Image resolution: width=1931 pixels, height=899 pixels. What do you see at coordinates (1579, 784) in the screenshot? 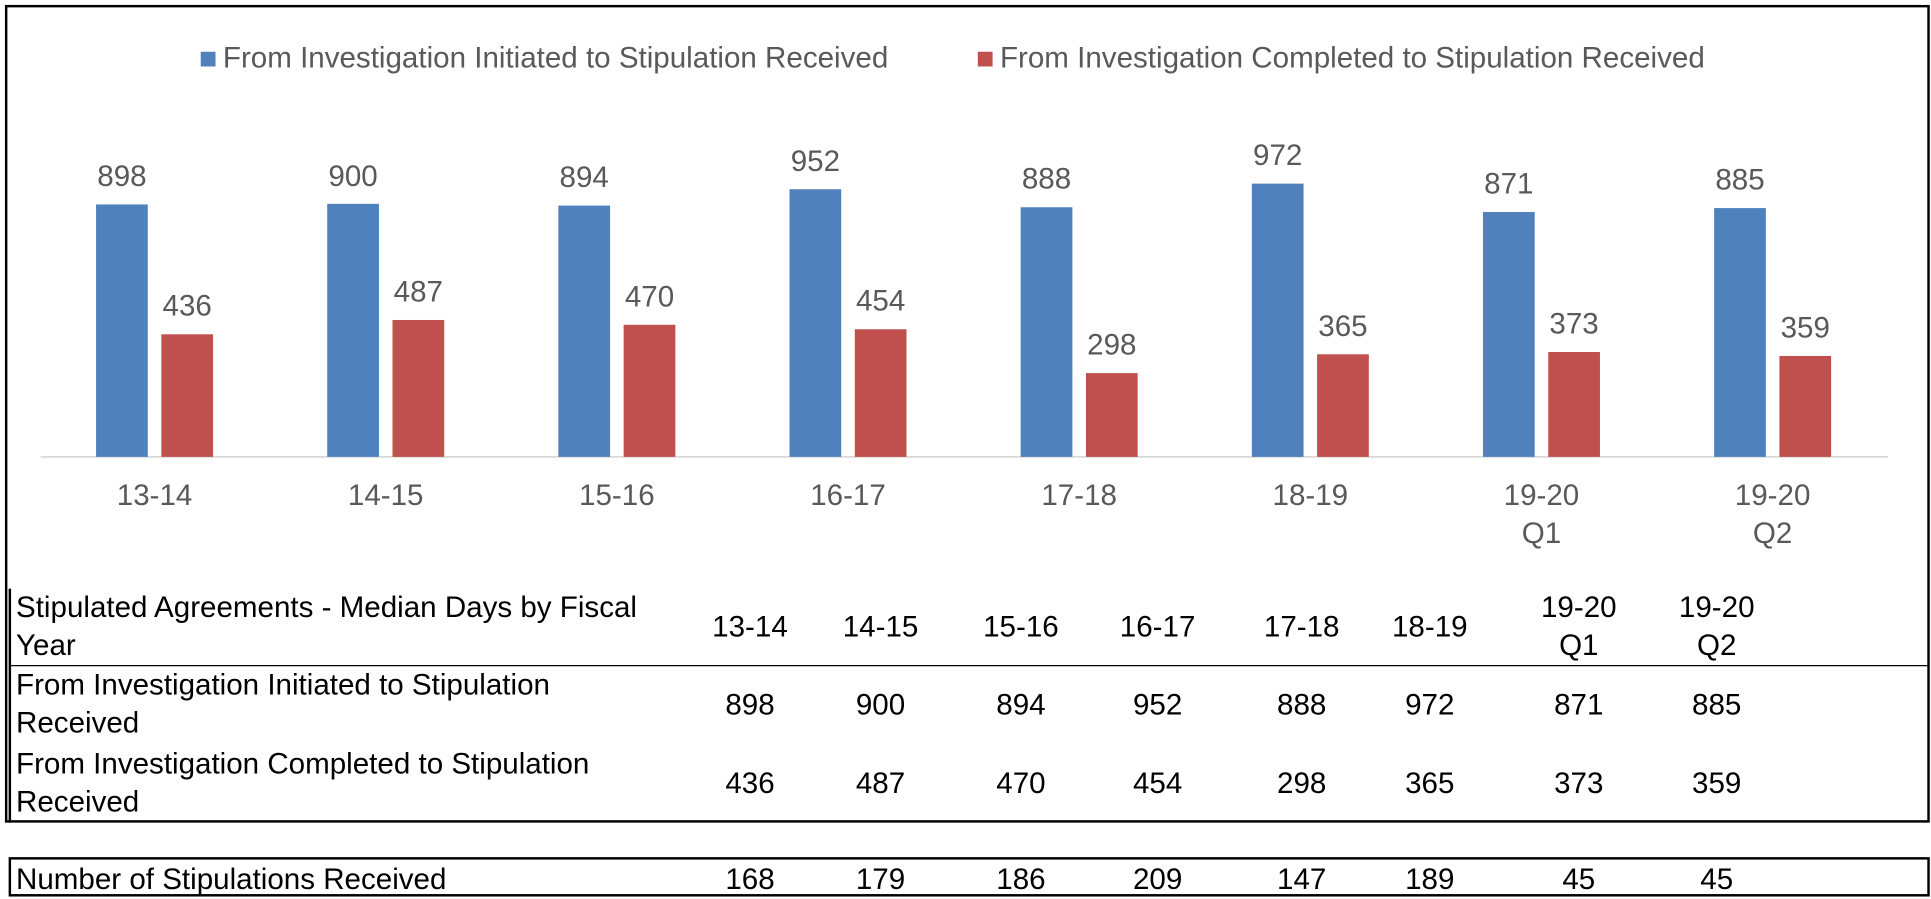
I see `cell: 373` at bounding box center [1579, 784].